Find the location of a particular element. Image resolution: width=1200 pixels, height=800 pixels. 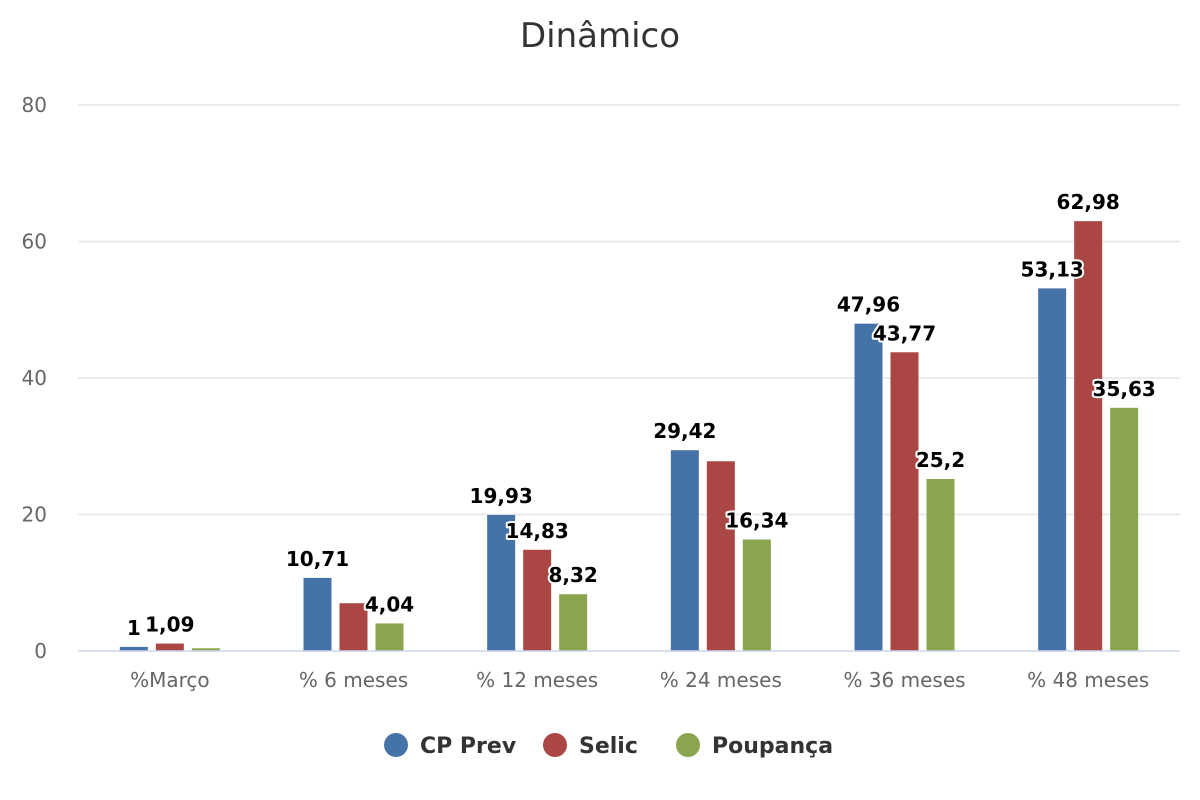

legend-label: CP Prev is located at coordinates (468, 746).